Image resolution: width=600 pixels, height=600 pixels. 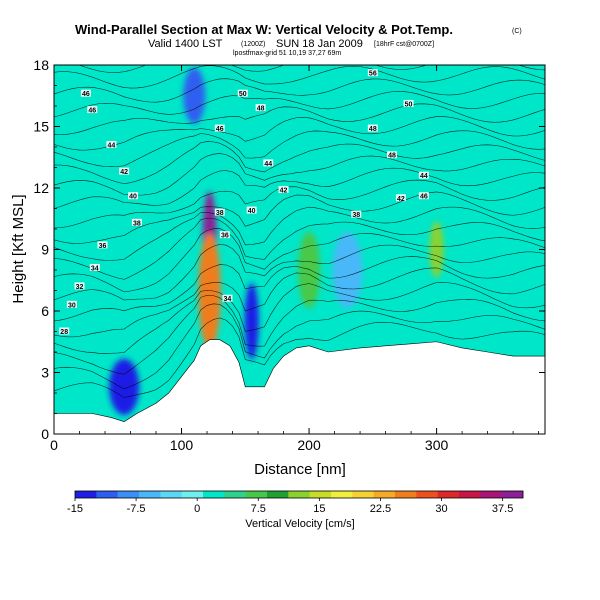 I want to click on chart-subtitle-date: SUN 18 Jan 2009, so click(x=319, y=44).